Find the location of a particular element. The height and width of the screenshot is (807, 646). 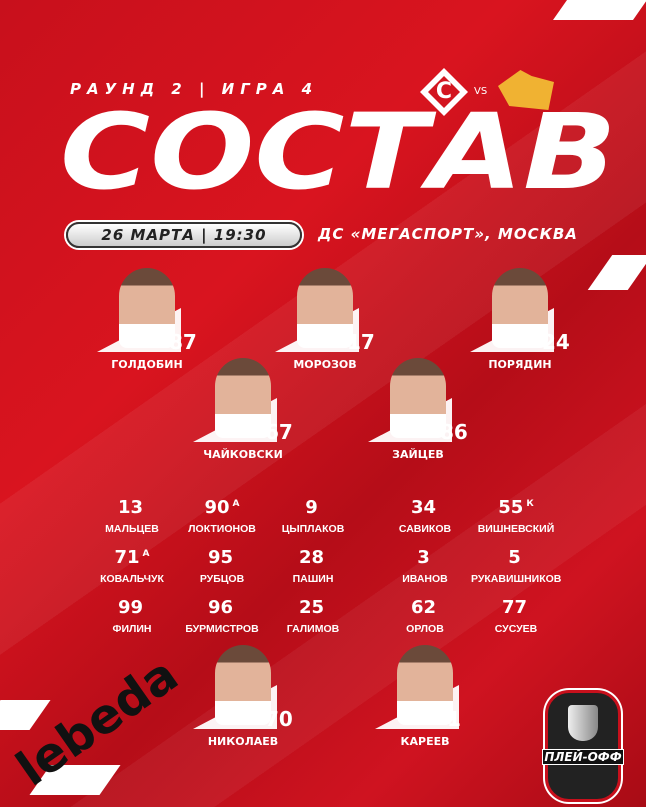

playoff-logo: ПЛЕЙ-ОФФ is located at coordinates (583, 746).